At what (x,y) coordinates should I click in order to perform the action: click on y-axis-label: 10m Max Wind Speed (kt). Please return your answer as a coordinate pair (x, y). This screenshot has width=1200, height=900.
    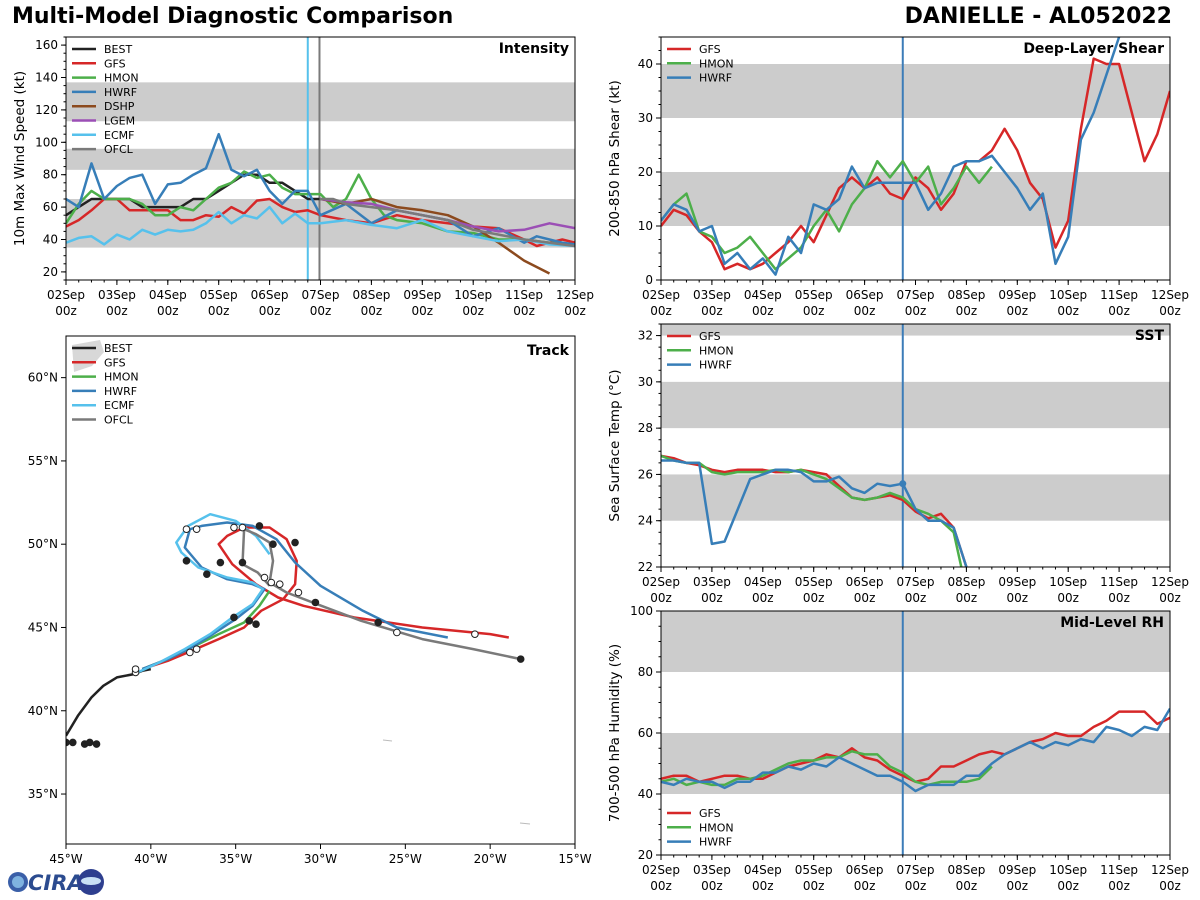
    Looking at the image, I should click on (20, 158).